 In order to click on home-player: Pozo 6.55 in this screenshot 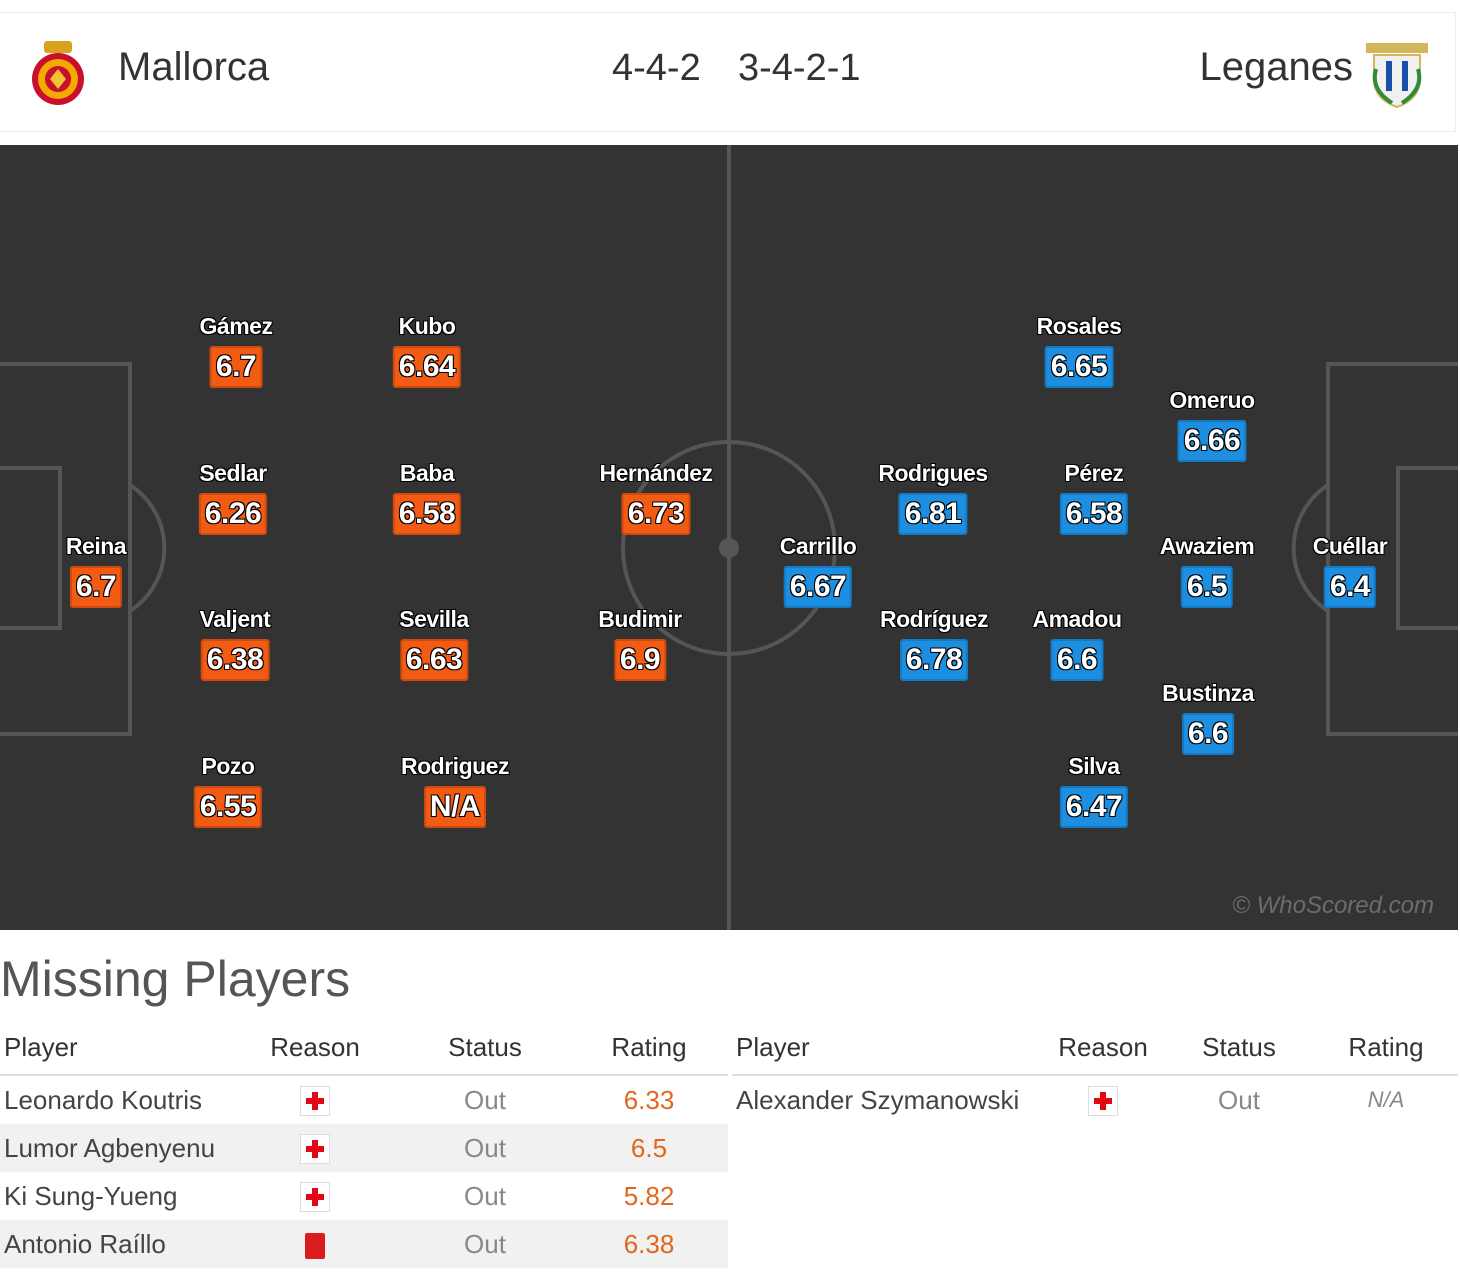, I will do `click(228, 791)`.